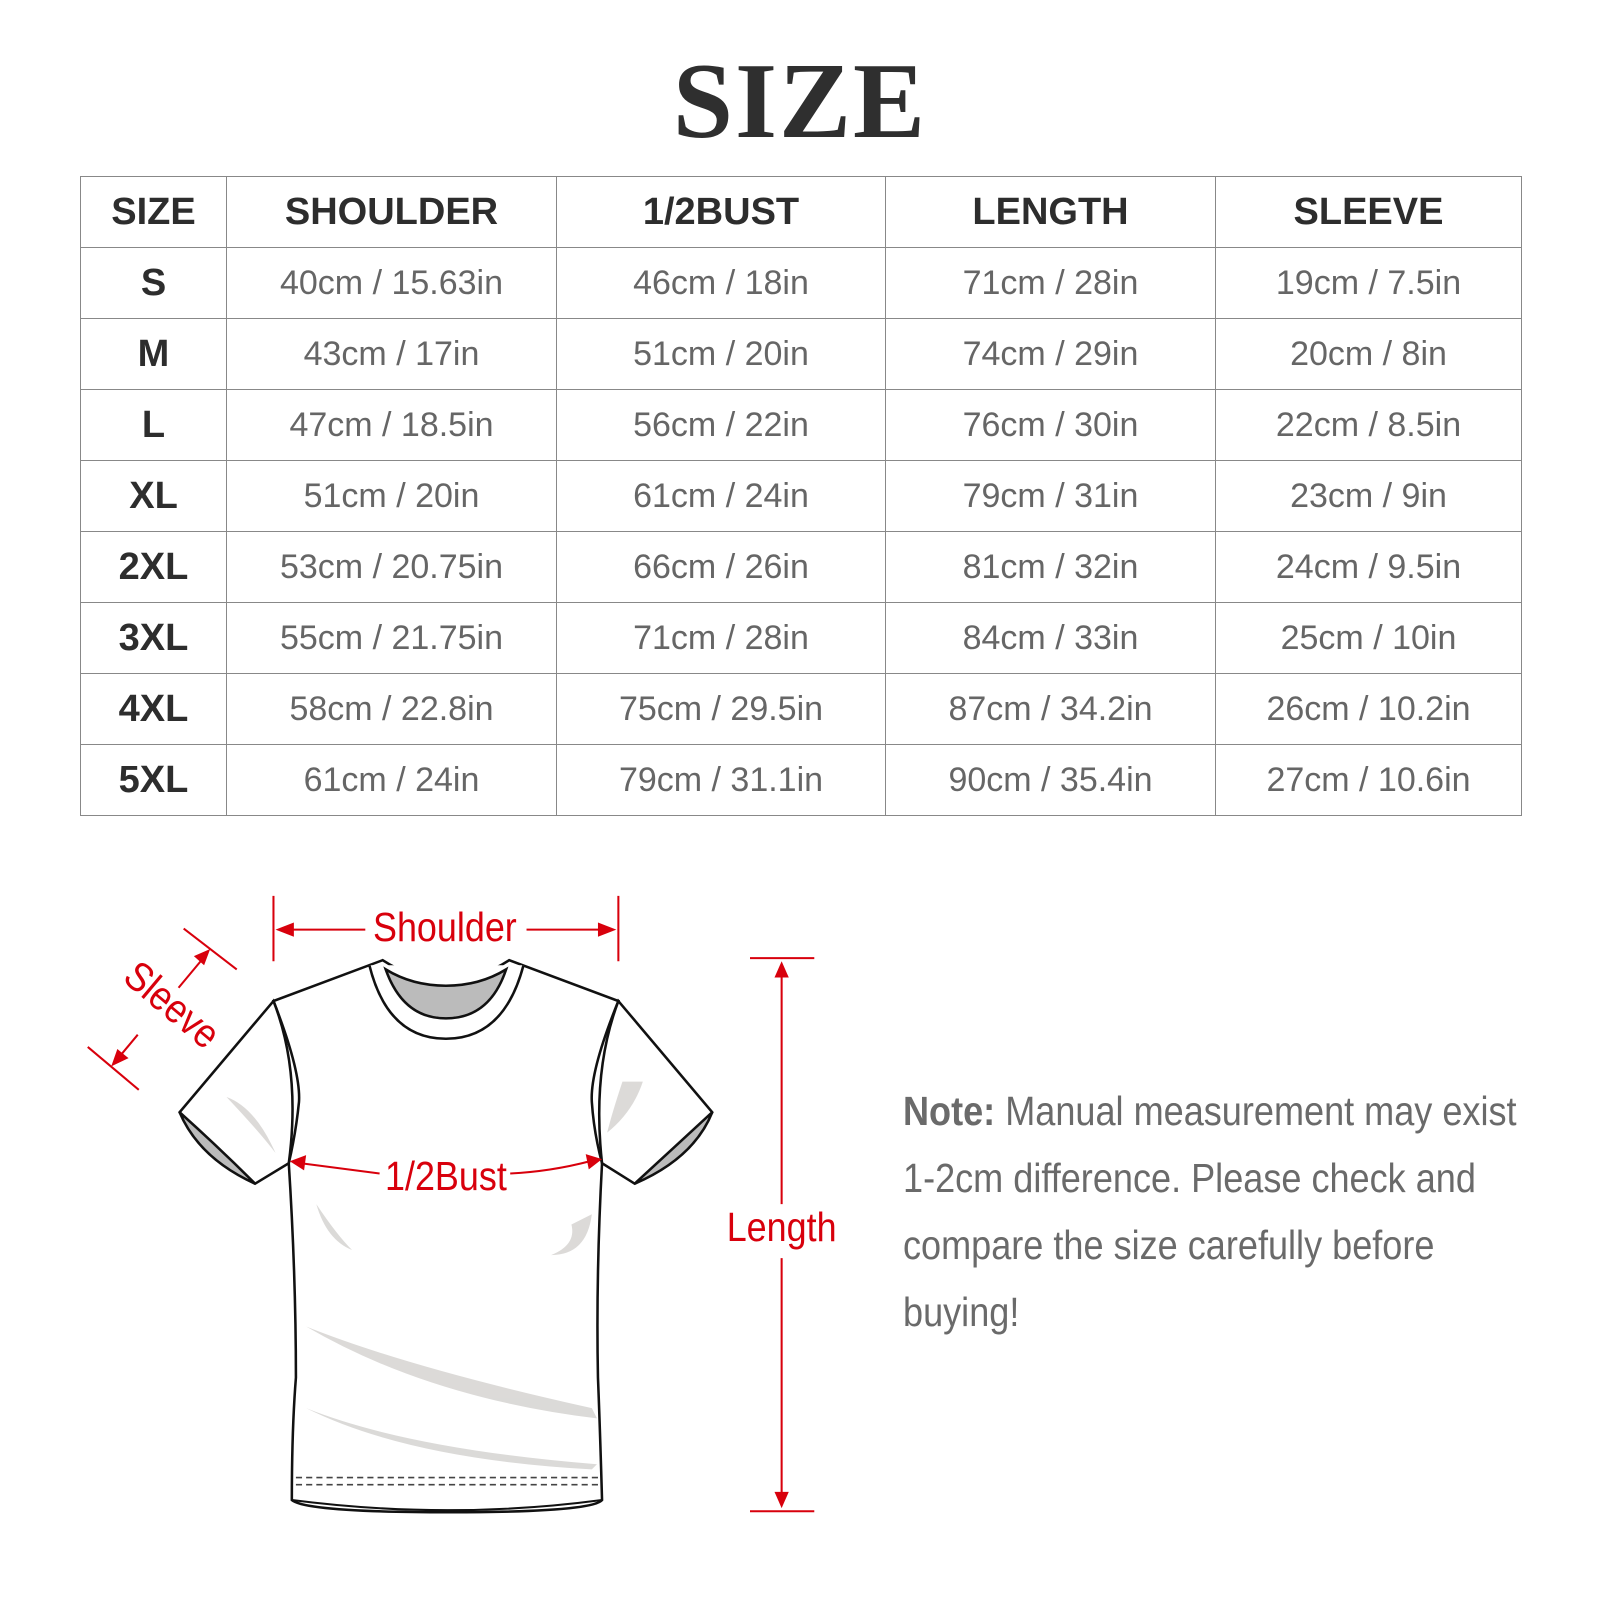 The image size is (1600, 1600). What do you see at coordinates (1368, 425) in the screenshot?
I see `measurement-cell: 22cm / 8.5in` at bounding box center [1368, 425].